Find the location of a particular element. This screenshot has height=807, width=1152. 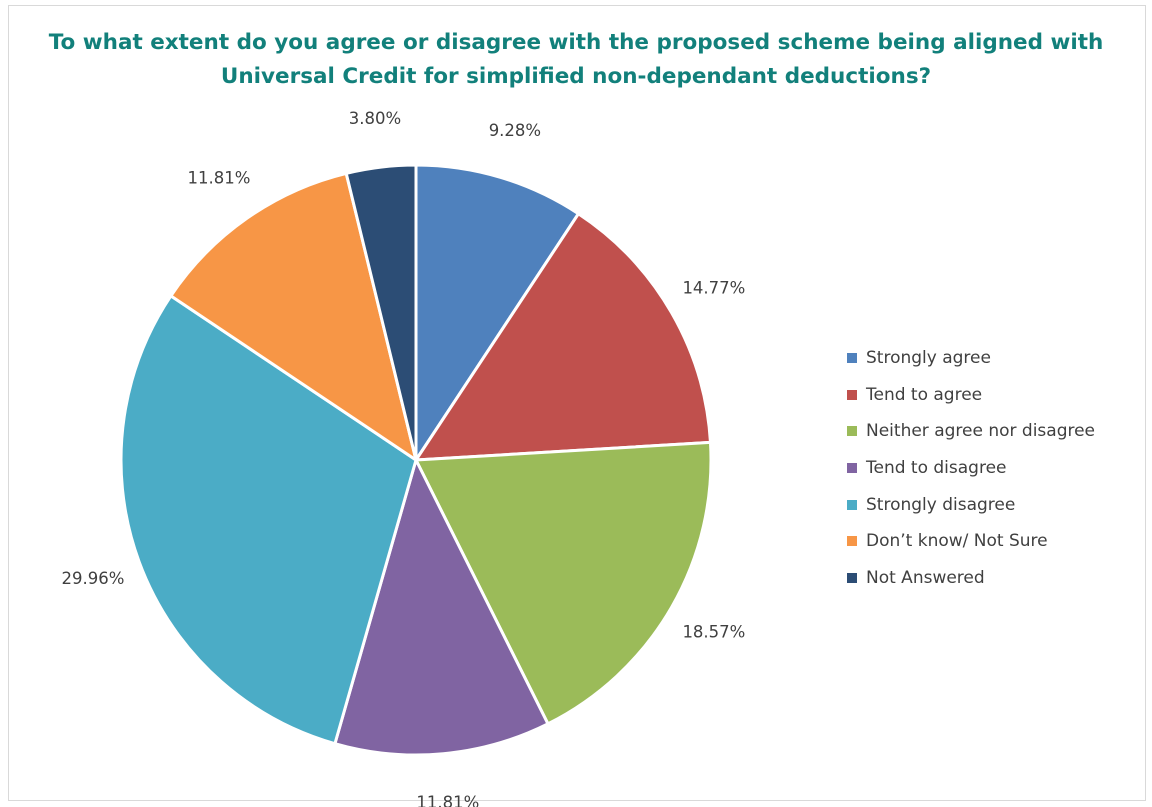

data-label-dont-know: 11.81% is located at coordinates (219, 178).